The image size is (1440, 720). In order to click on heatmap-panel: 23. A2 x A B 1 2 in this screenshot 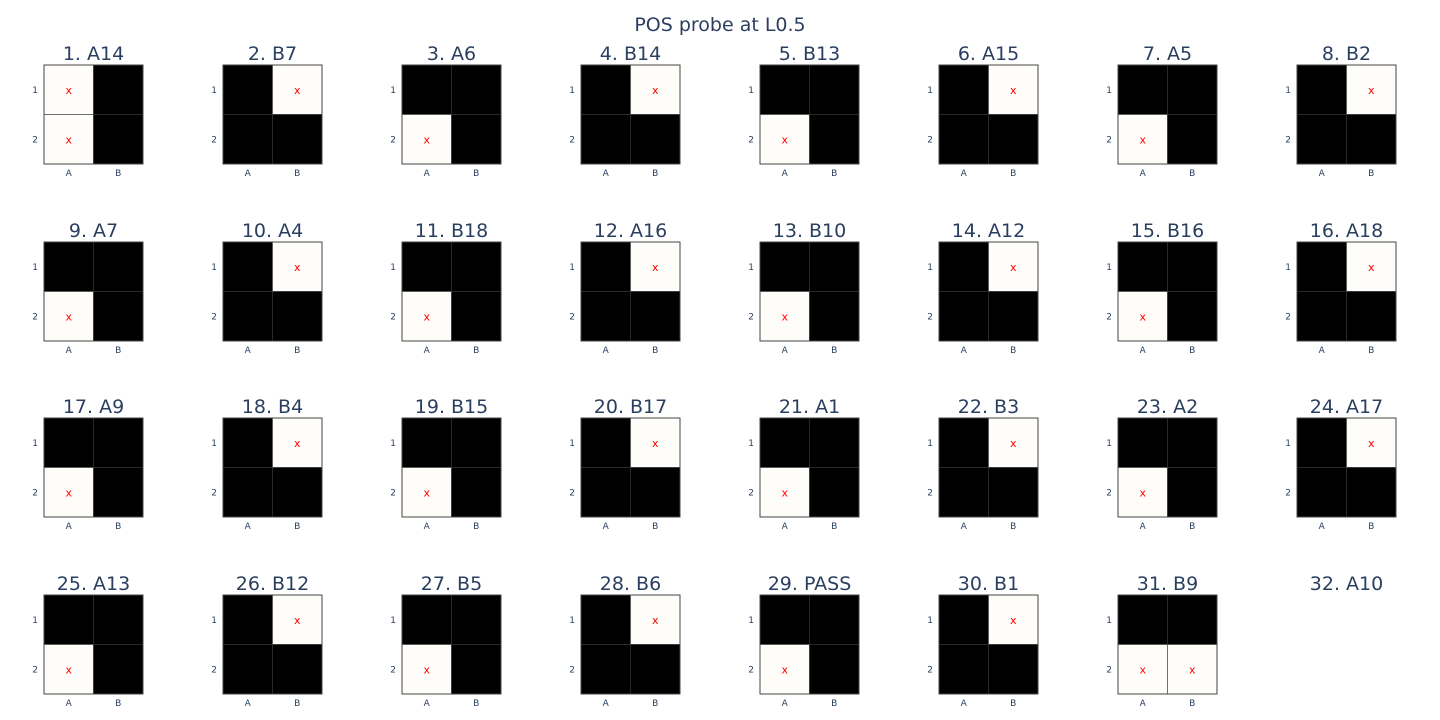, I will do `click(1162, 464)`.